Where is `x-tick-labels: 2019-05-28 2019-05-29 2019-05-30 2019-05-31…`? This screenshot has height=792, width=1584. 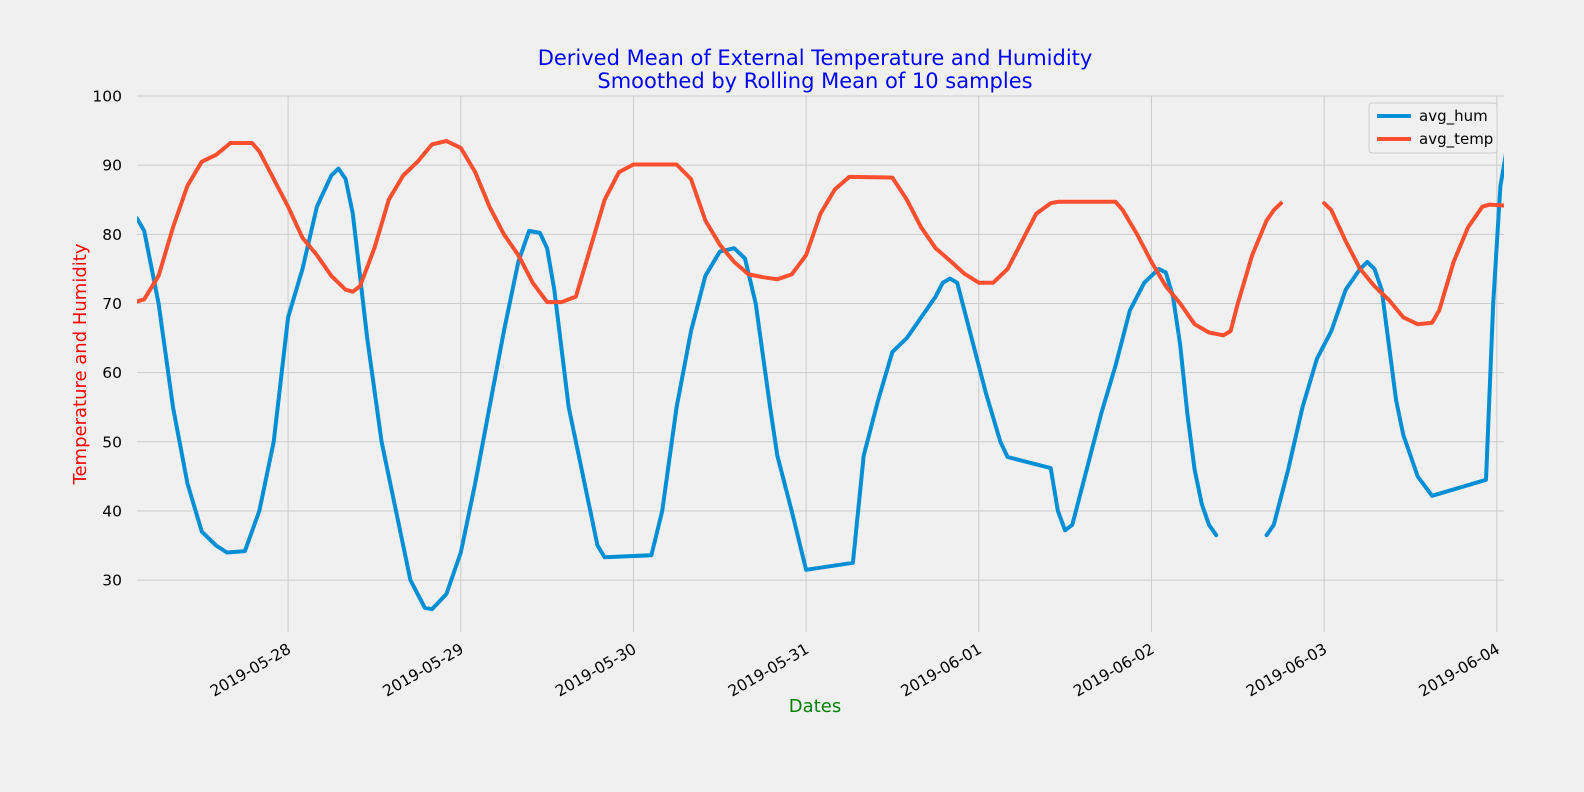 x-tick-labels: 2019-05-28 2019-05-29 2019-05-30 2019-05-31… is located at coordinates (855, 670).